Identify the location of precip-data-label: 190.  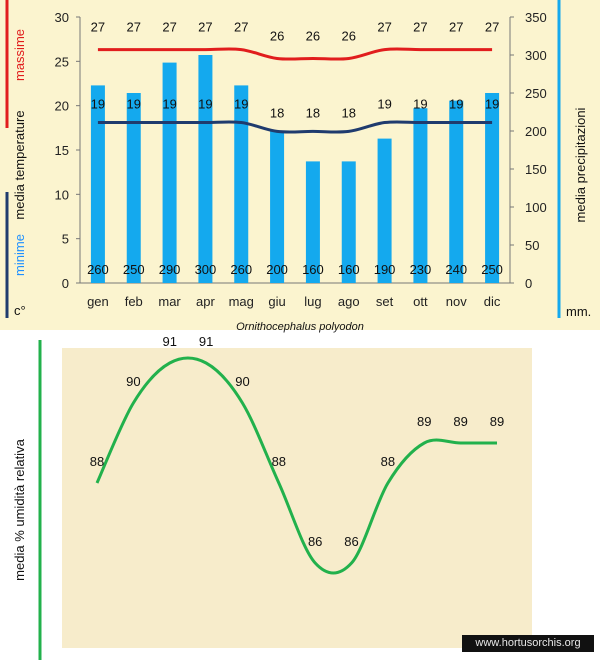
(385, 269).